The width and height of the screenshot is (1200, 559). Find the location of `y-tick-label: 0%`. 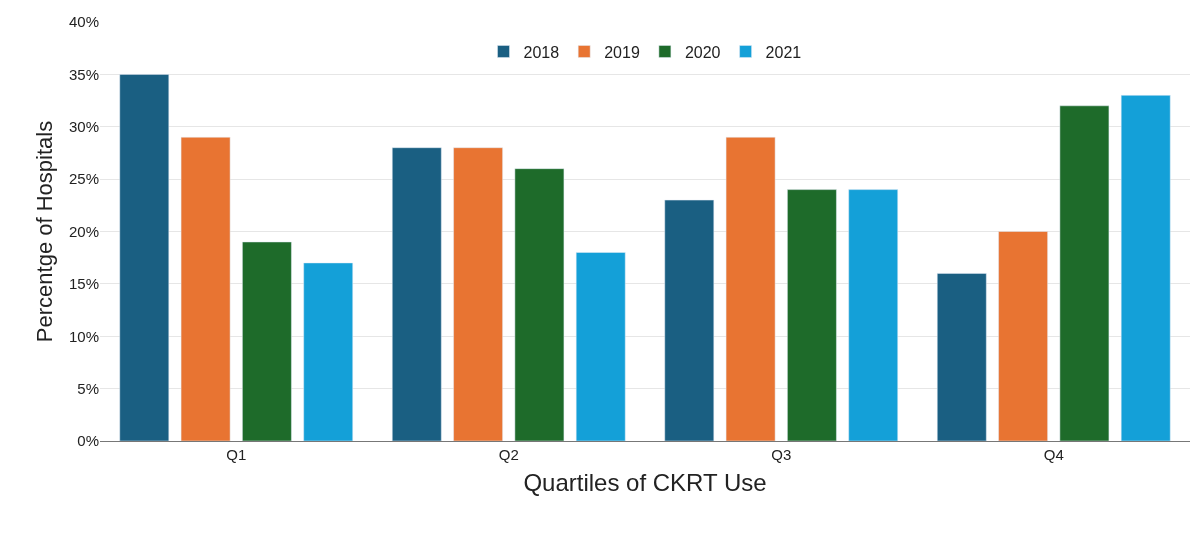

y-tick-label: 0% is located at coordinates (88, 441).